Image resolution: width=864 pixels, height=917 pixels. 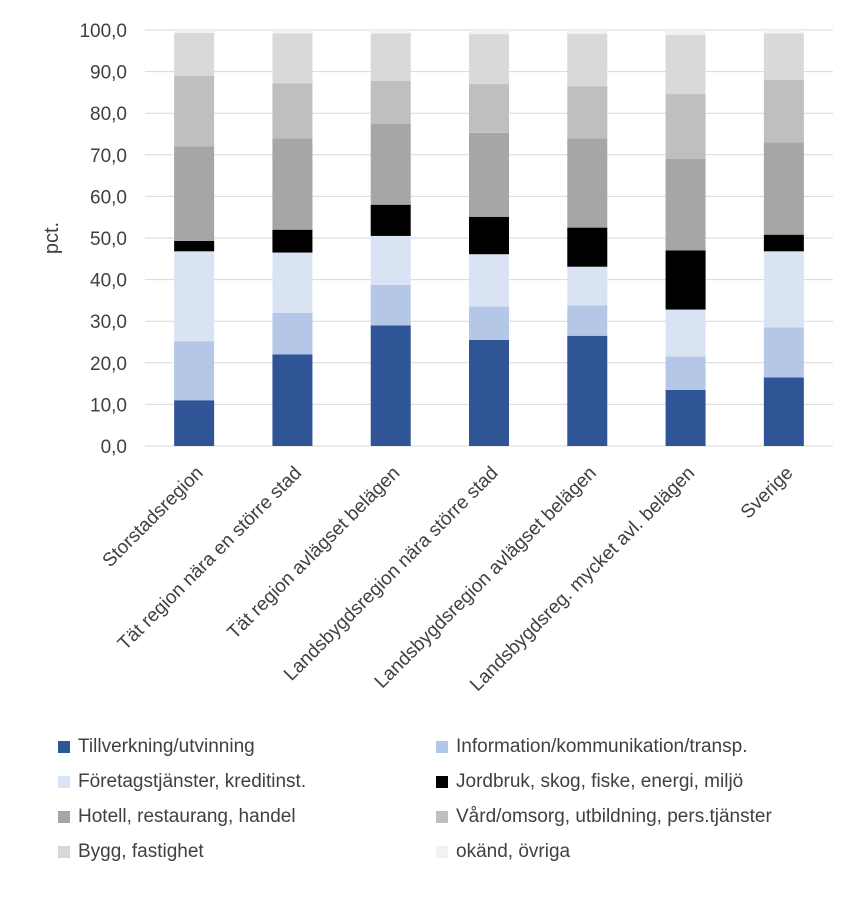 I want to click on legend-label: Information/kommunikation/transp., so click(x=602, y=746).